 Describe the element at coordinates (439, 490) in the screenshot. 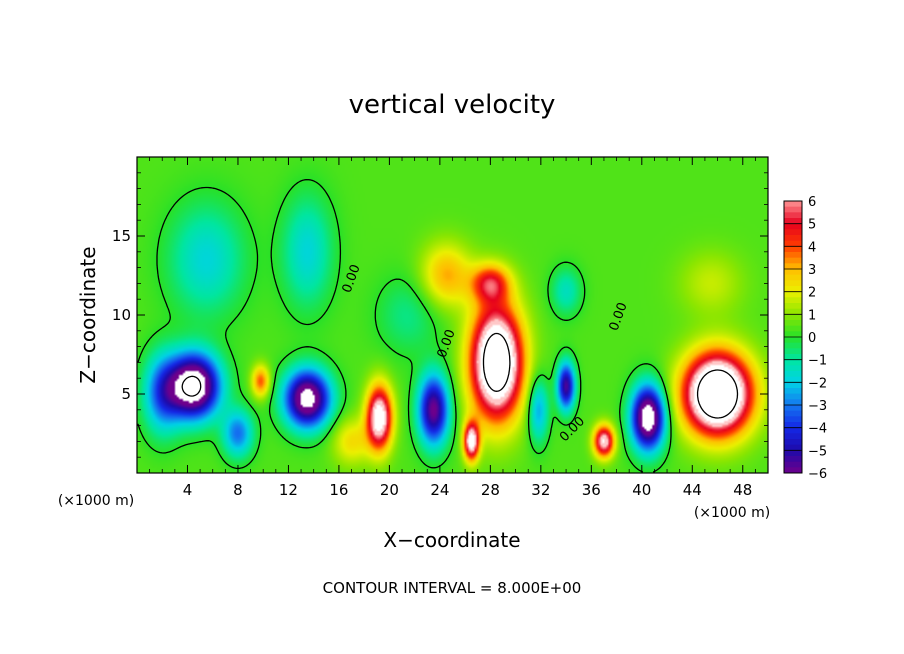

I see `x-tick-label: 24` at that location.